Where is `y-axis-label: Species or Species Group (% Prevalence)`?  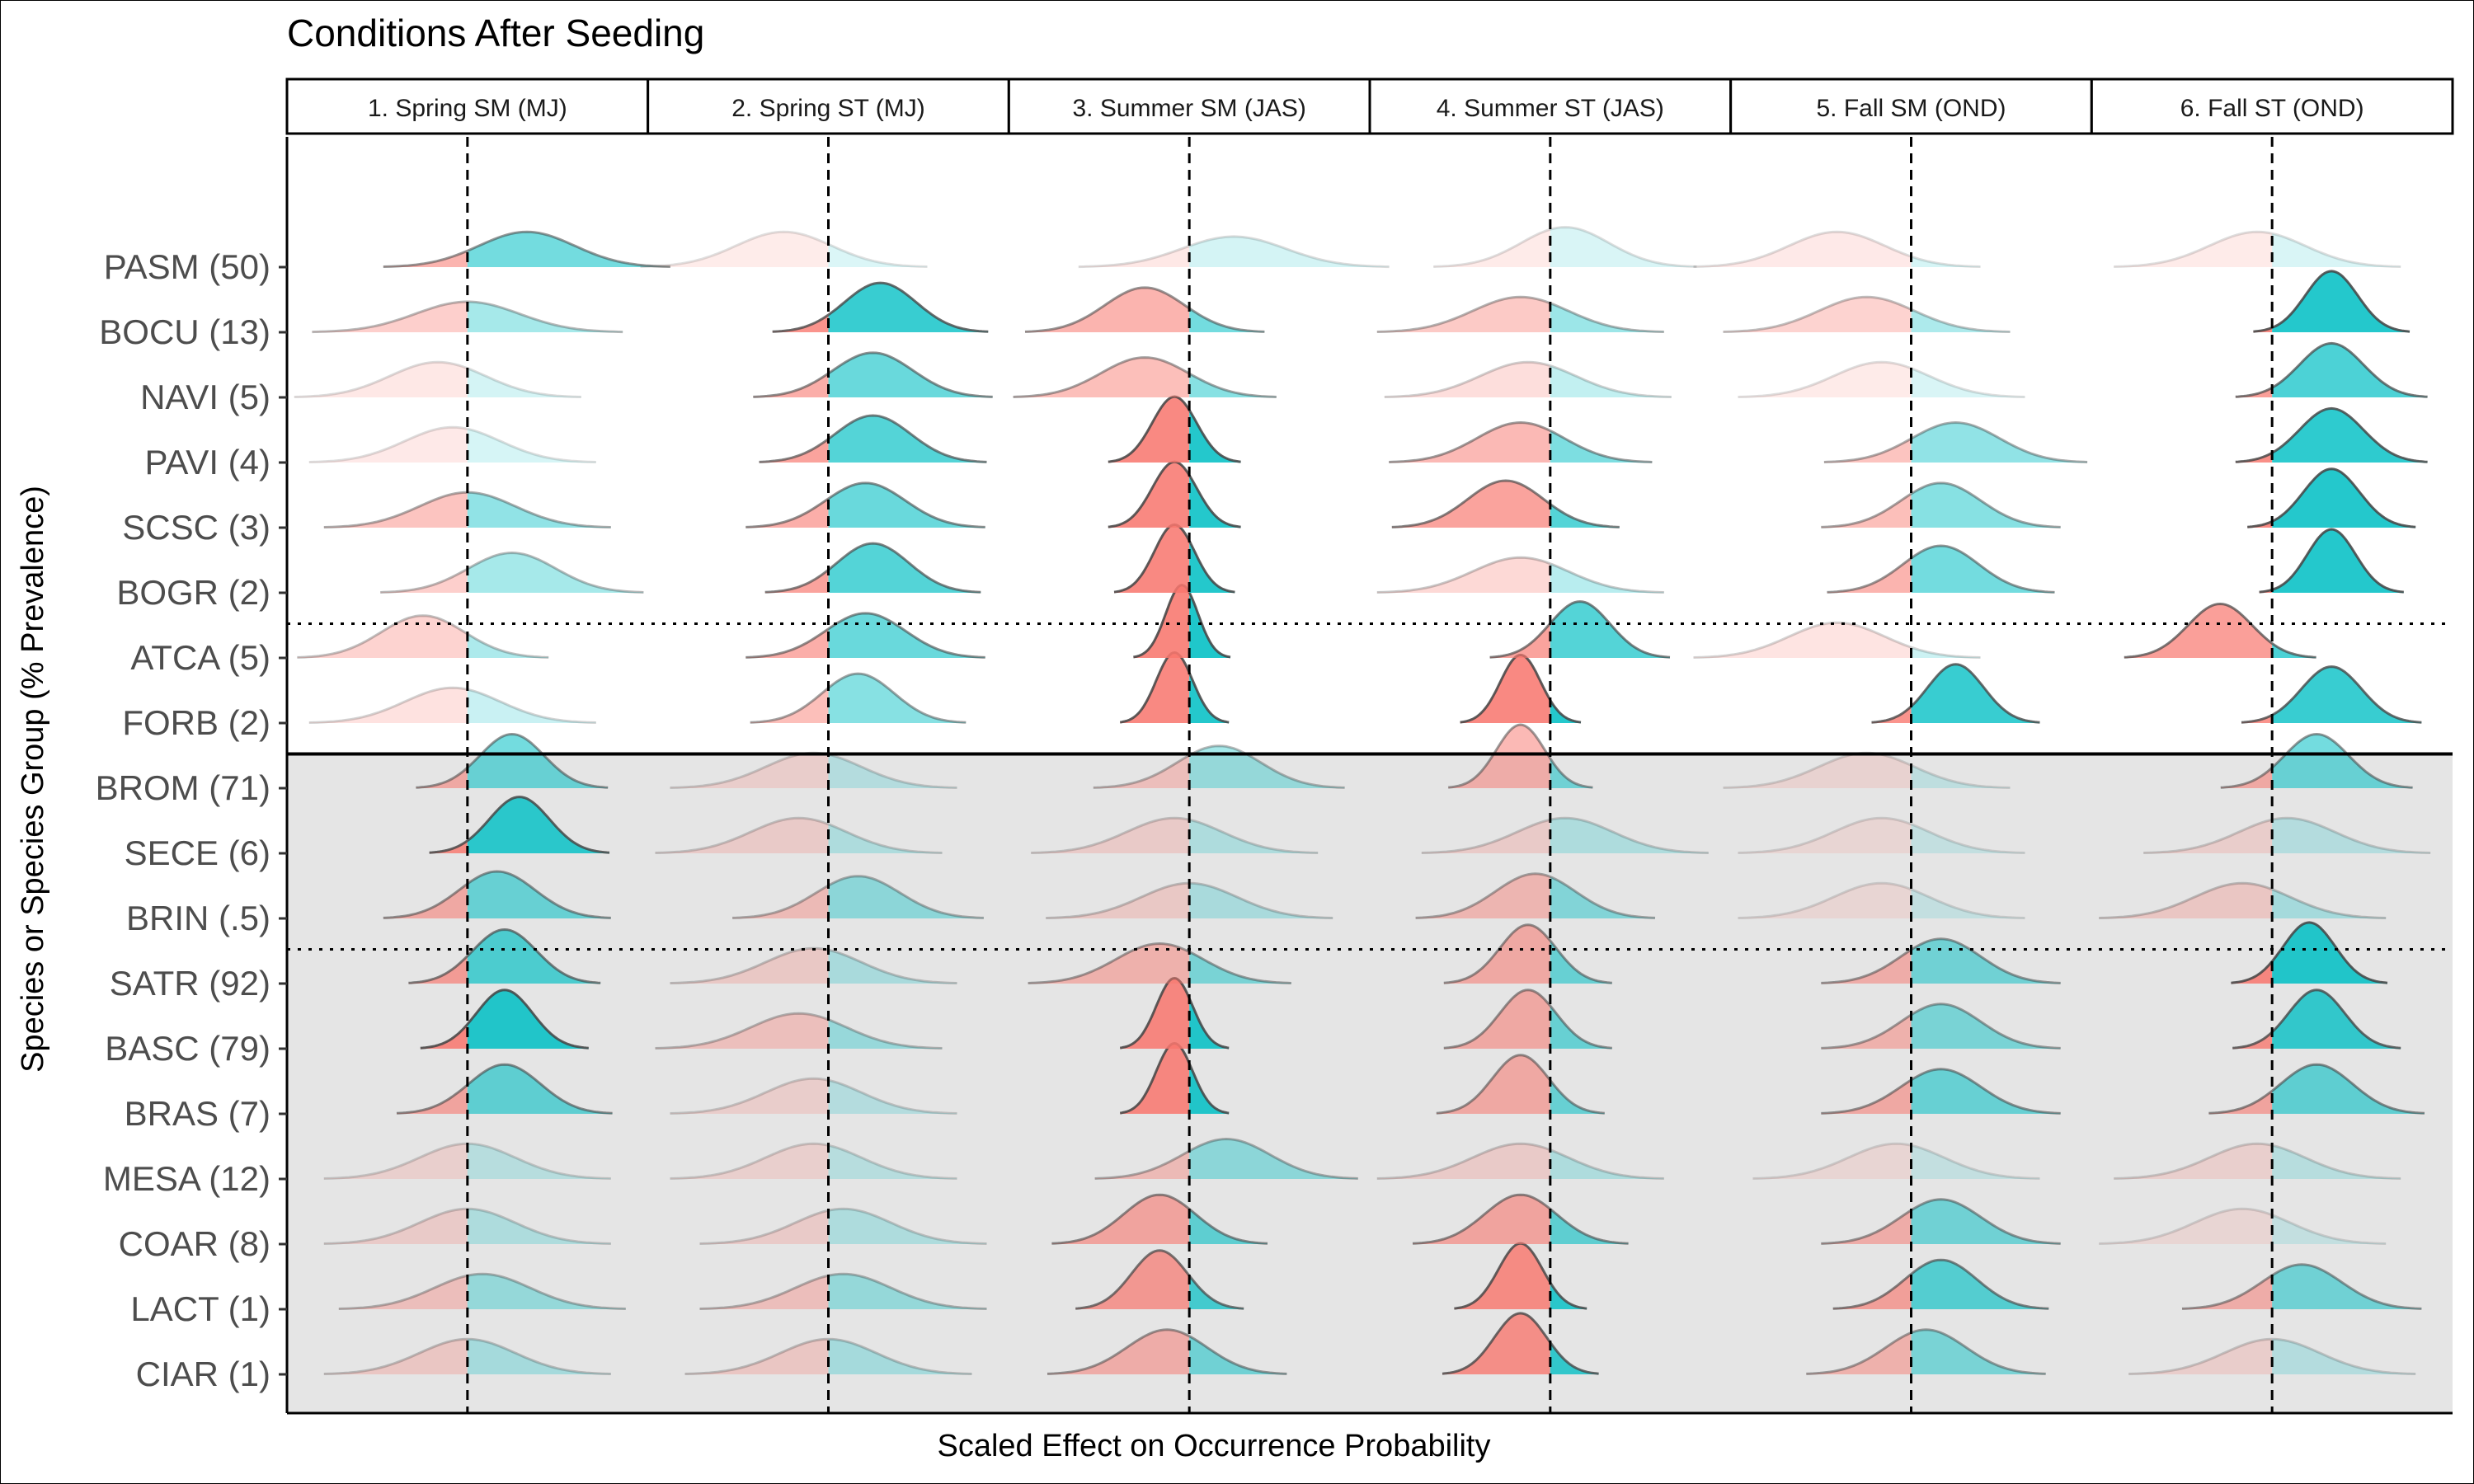
y-axis-label: Species or Species Group (% Prevalence) is located at coordinates (33, 779).